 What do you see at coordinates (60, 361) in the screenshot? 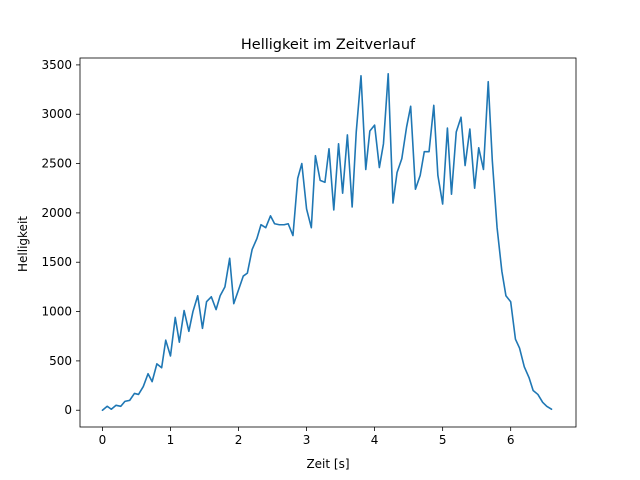
I see `y-tick-label: 500` at bounding box center [60, 361].